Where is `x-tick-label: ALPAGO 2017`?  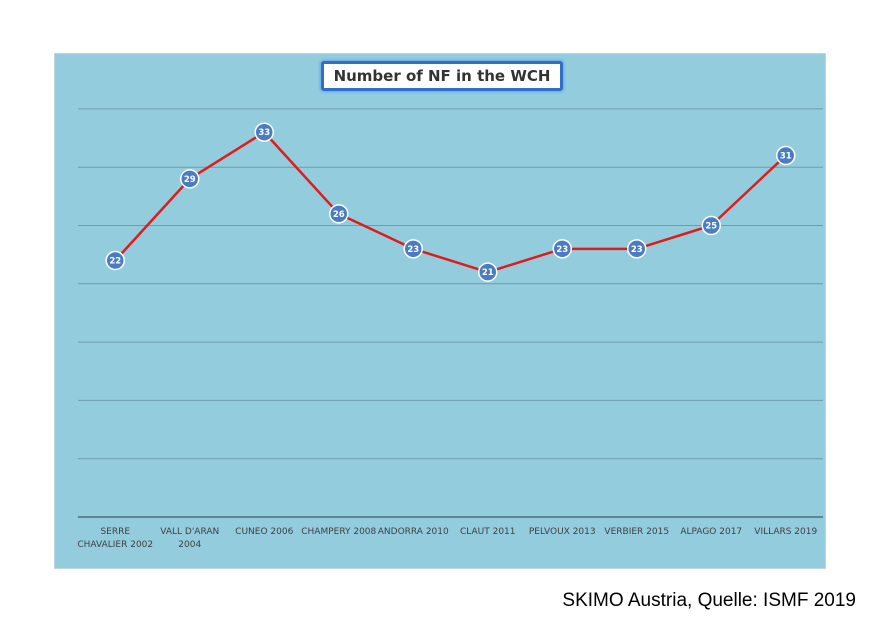
x-tick-label: ALPAGO 2017 is located at coordinates (711, 532).